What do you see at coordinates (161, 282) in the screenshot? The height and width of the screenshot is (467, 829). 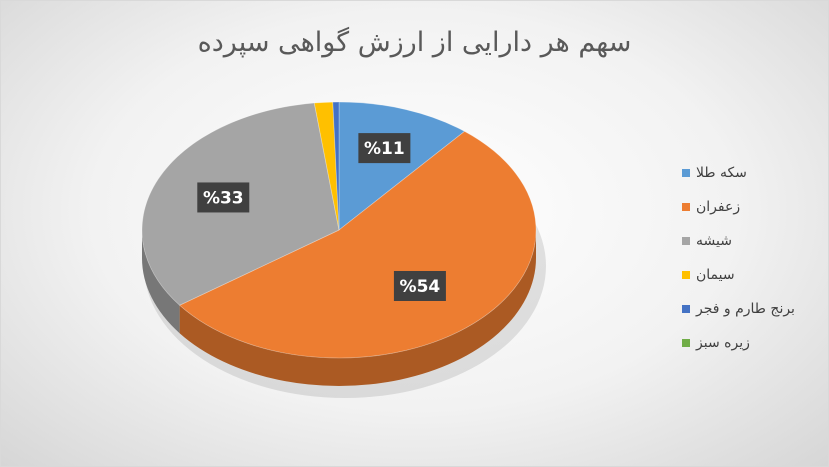 I see `pie-side-شیشه` at bounding box center [161, 282].